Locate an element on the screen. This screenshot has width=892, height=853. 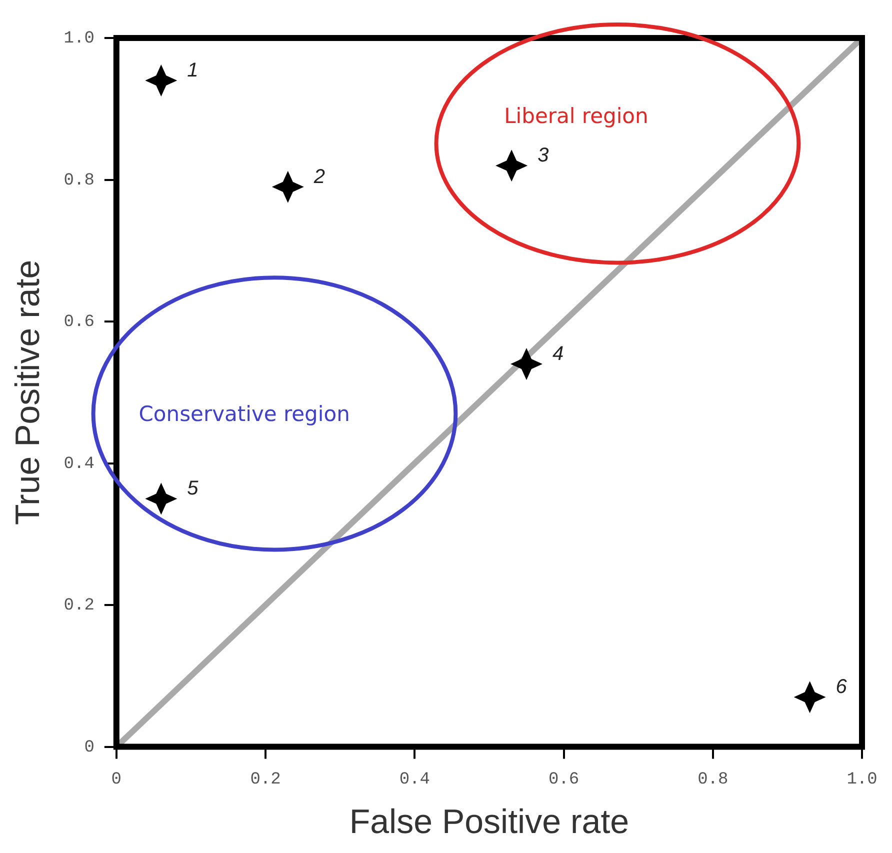
y-tick-label: 0.4 is located at coordinates (79, 464).